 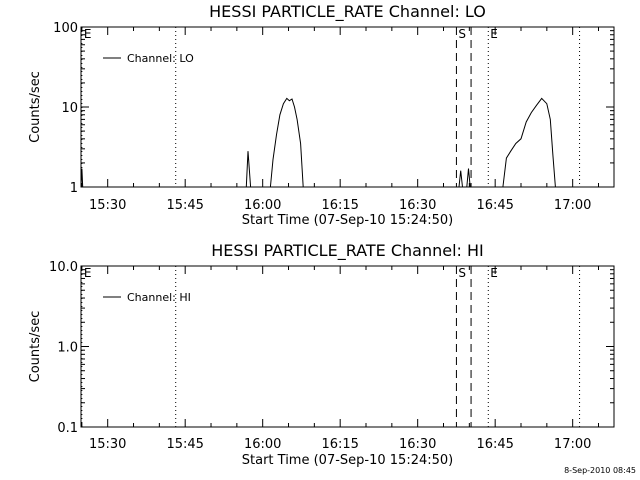 I want to click on legend-label: Channel: LO, so click(x=160, y=58).